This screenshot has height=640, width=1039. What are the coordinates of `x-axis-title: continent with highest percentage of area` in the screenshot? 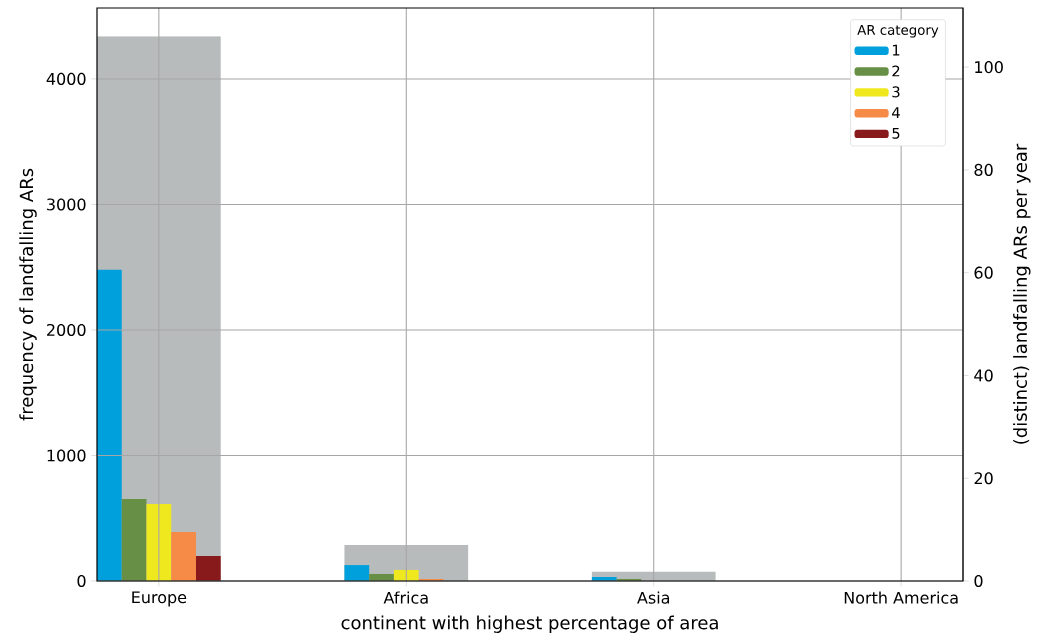 It's located at (529, 624).